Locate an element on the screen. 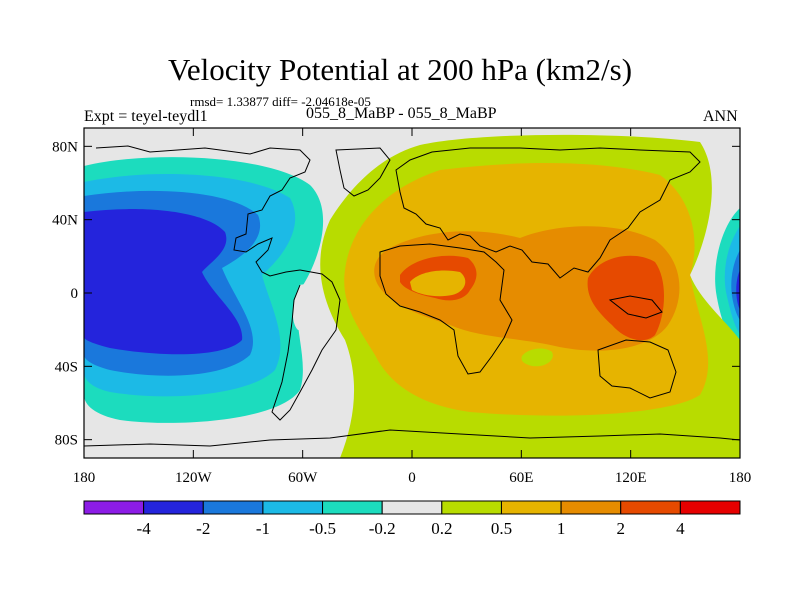 Image resolution: width=800 pixels, height=600 pixels. y-tick-label: 80S is located at coordinates (66, 441).